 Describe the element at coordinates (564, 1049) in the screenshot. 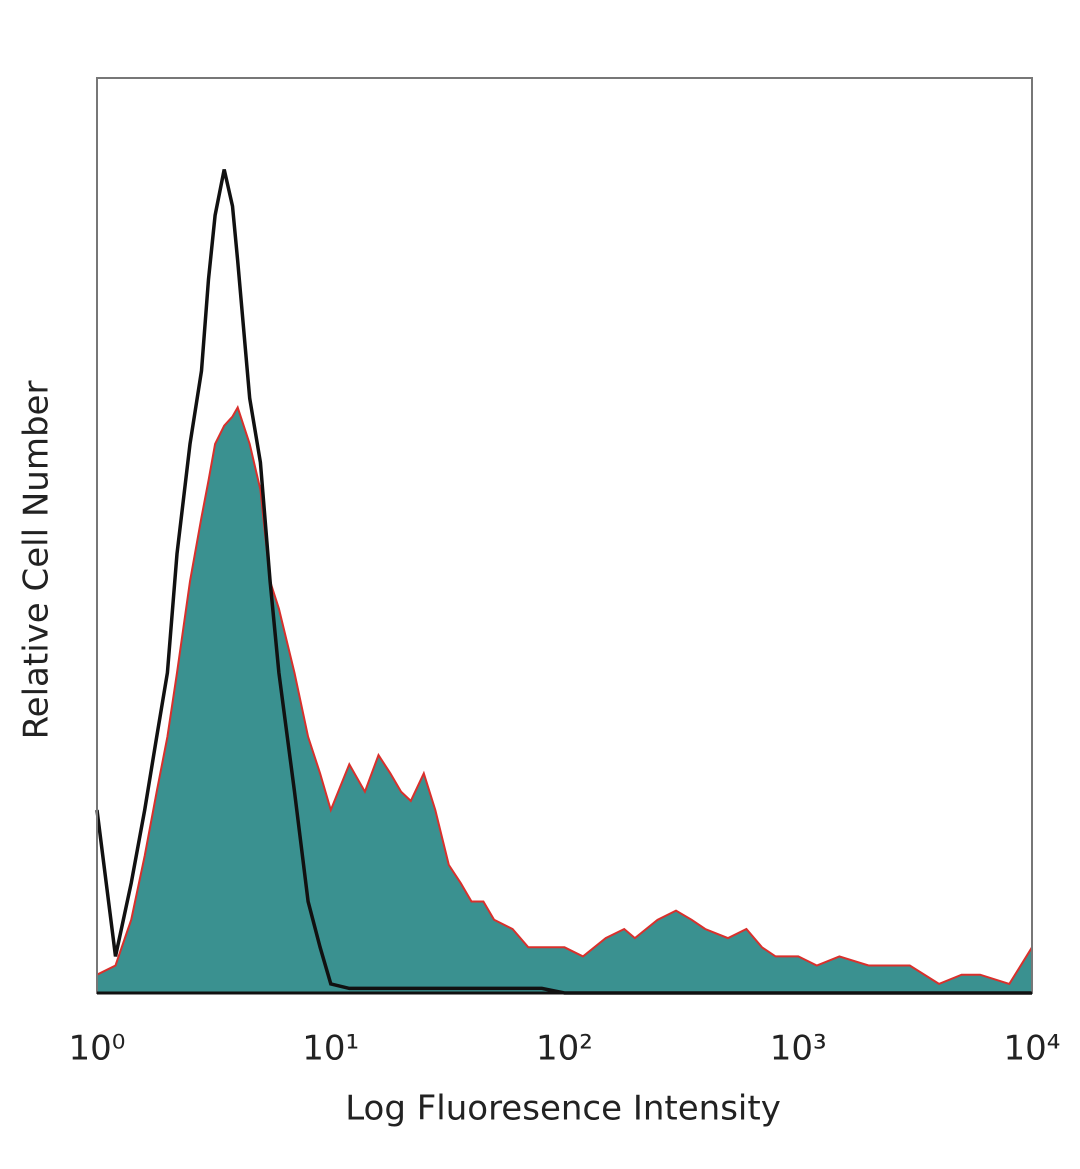

I see `x-tick-label: 10²` at that location.